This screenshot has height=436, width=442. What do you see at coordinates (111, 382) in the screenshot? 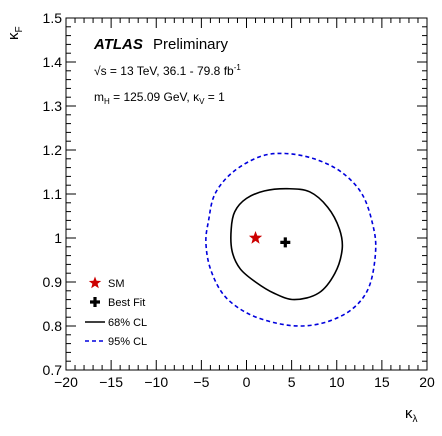
I see `x-tick-label: −15` at bounding box center [111, 382].